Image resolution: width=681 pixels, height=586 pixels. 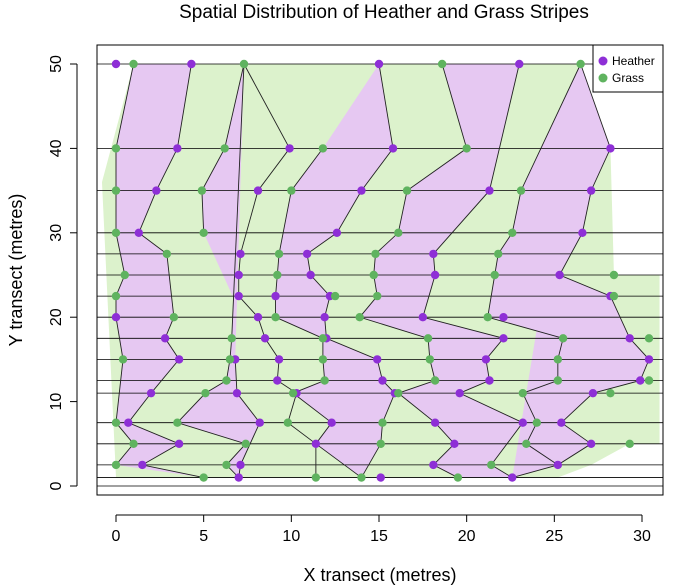 What do you see at coordinates (203, 536) in the screenshot?
I see `x-tick-label: 5` at bounding box center [203, 536].